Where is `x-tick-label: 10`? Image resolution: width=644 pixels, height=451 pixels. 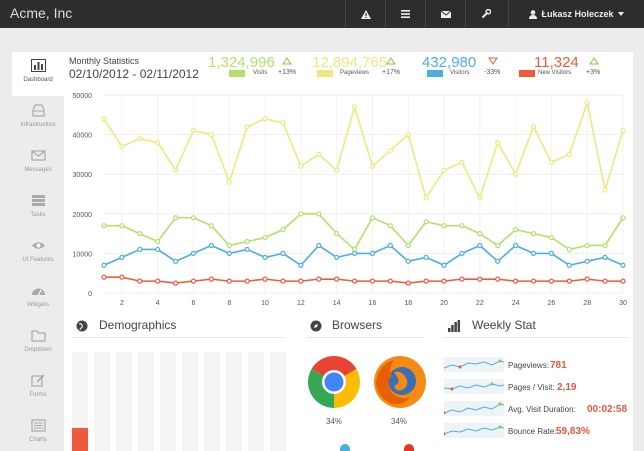
x-tick-label: 10 is located at coordinates (265, 303).